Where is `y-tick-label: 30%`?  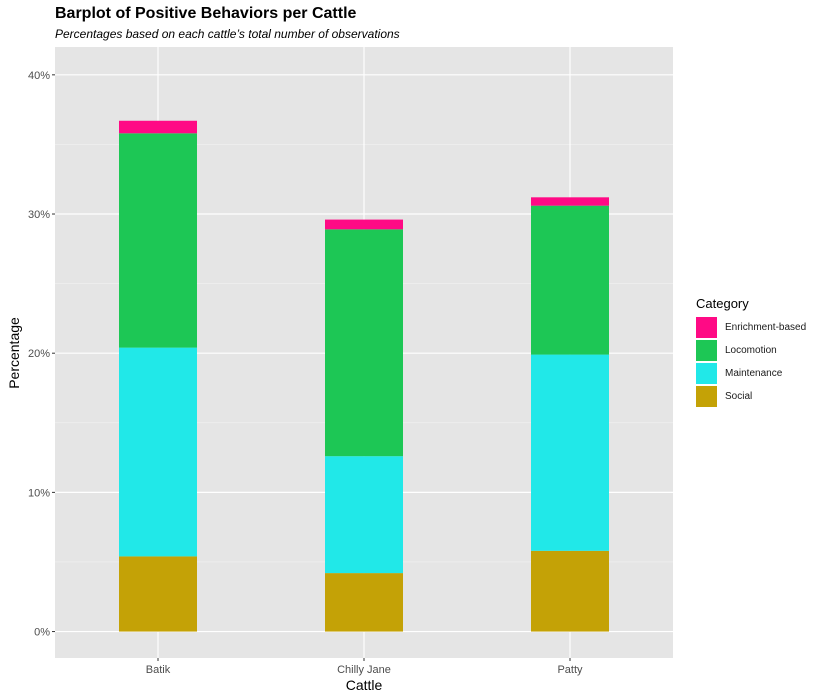
y-tick-label: 30% is located at coordinates (39, 215).